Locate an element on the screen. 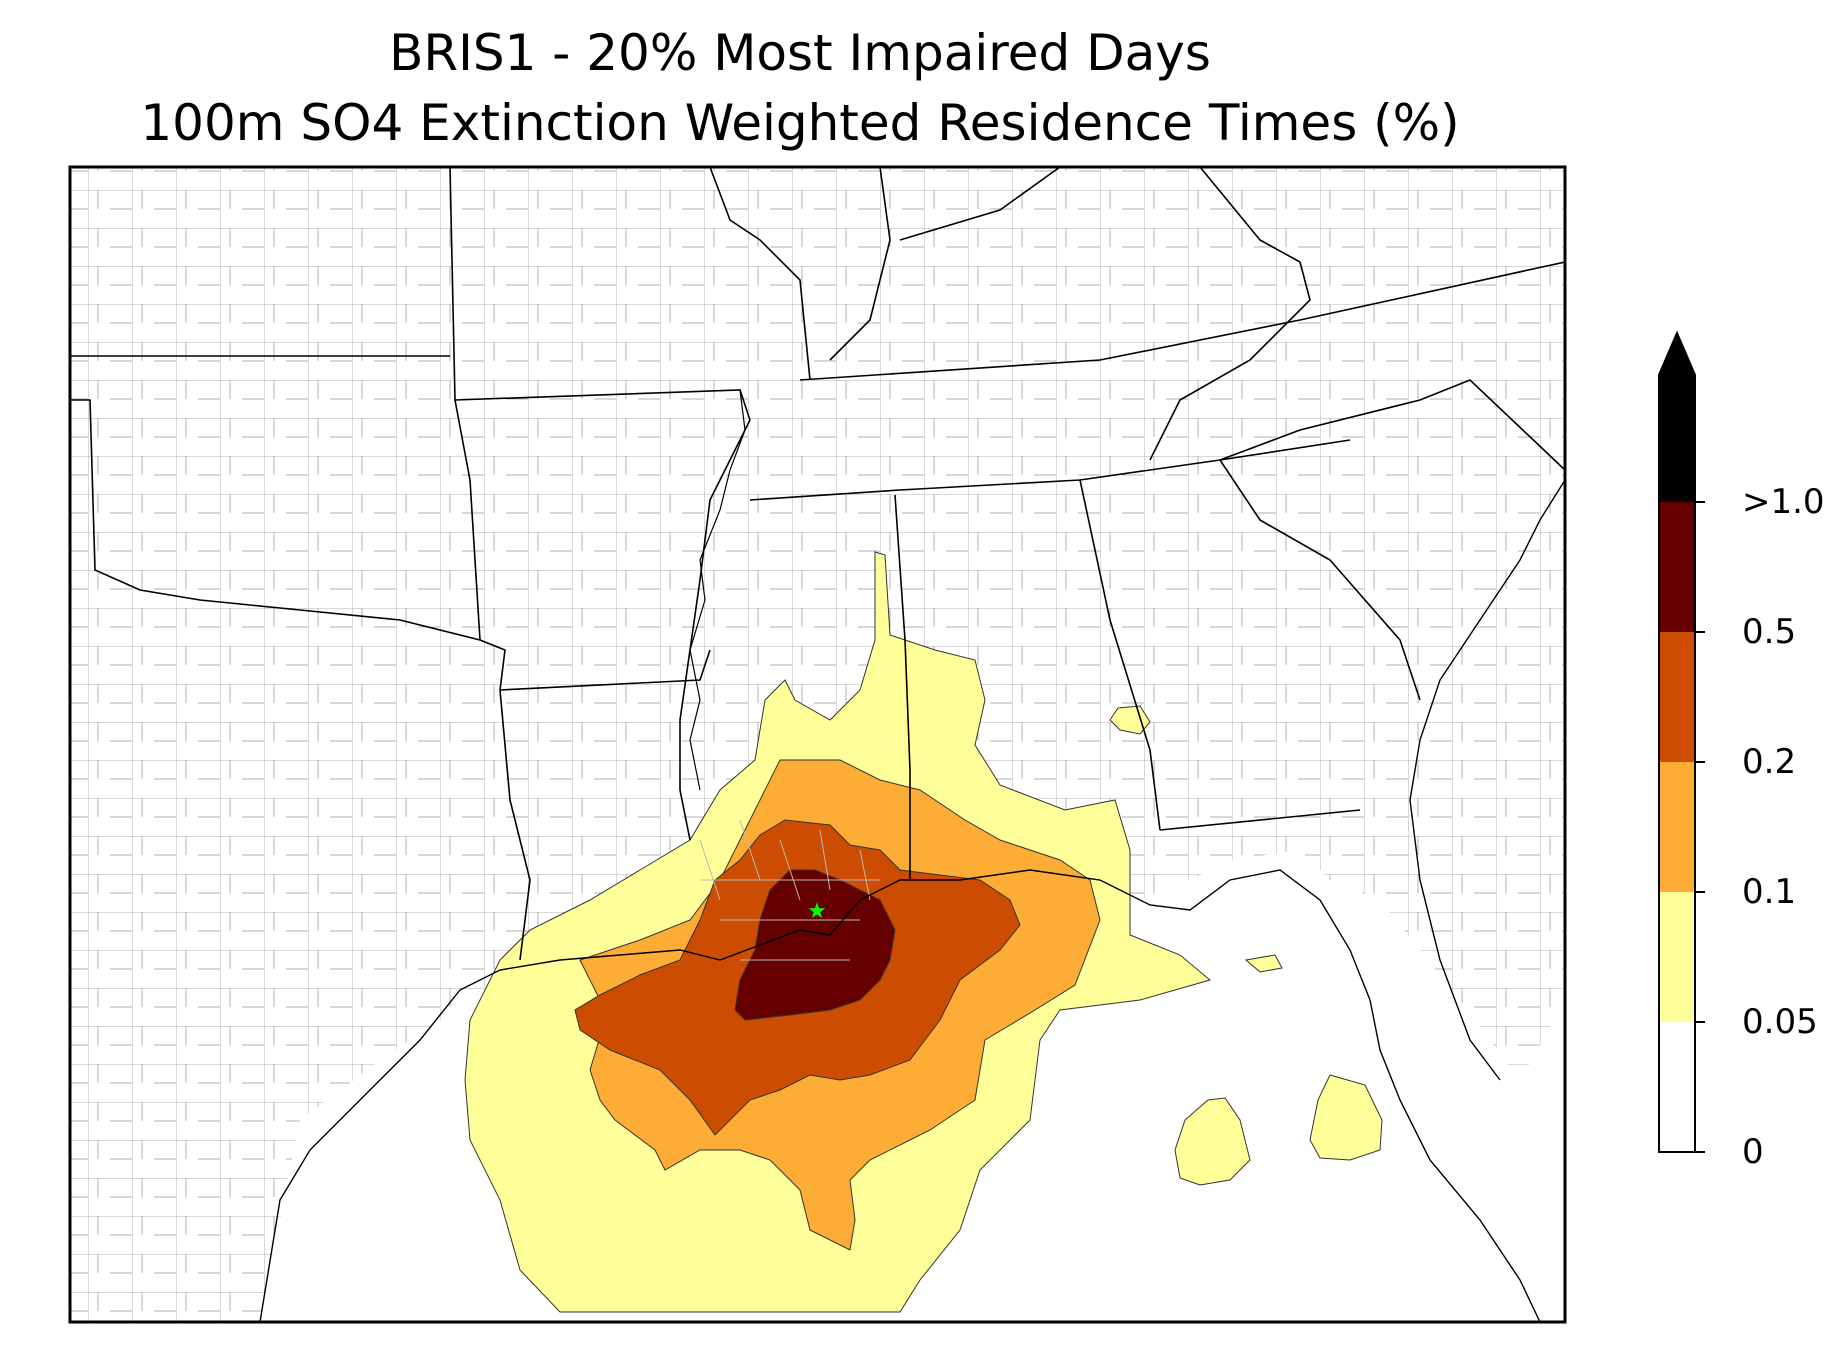 The width and height of the screenshot is (1848, 1352). map-title-line-1: BRIS1 - 20% Most Impaired Days is located at coordinates (800, 53).